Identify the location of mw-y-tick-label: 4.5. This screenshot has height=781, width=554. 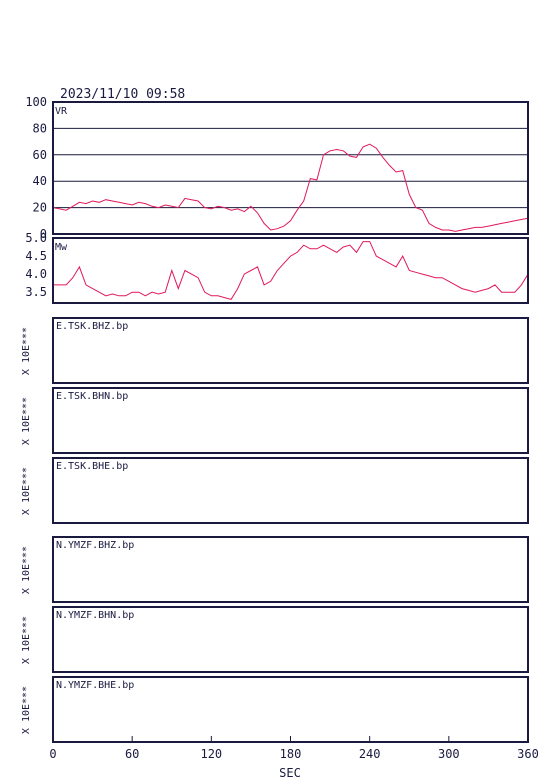
(36, 256).